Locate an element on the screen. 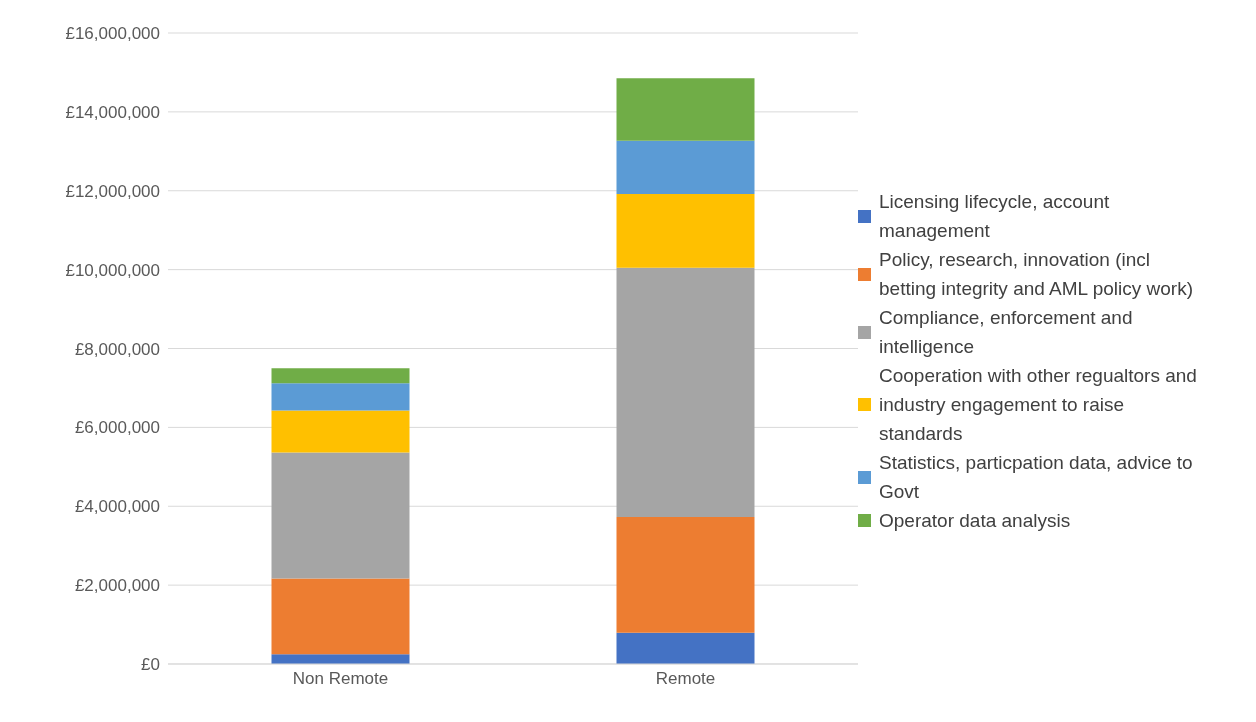 Image resolution: width=1256 pixels, height=722 pixels. x-tick-label: Remote is located at coordinates (685, 679).